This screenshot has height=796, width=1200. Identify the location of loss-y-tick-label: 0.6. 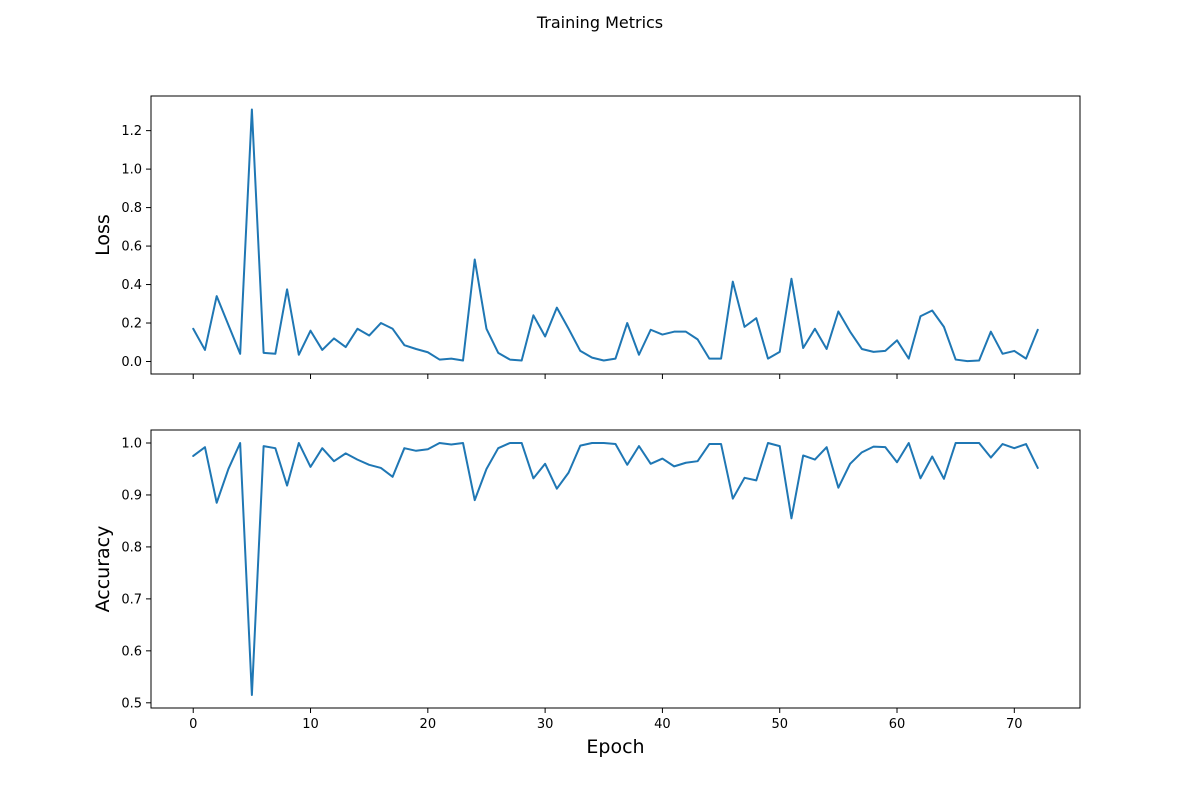
(131, 247).